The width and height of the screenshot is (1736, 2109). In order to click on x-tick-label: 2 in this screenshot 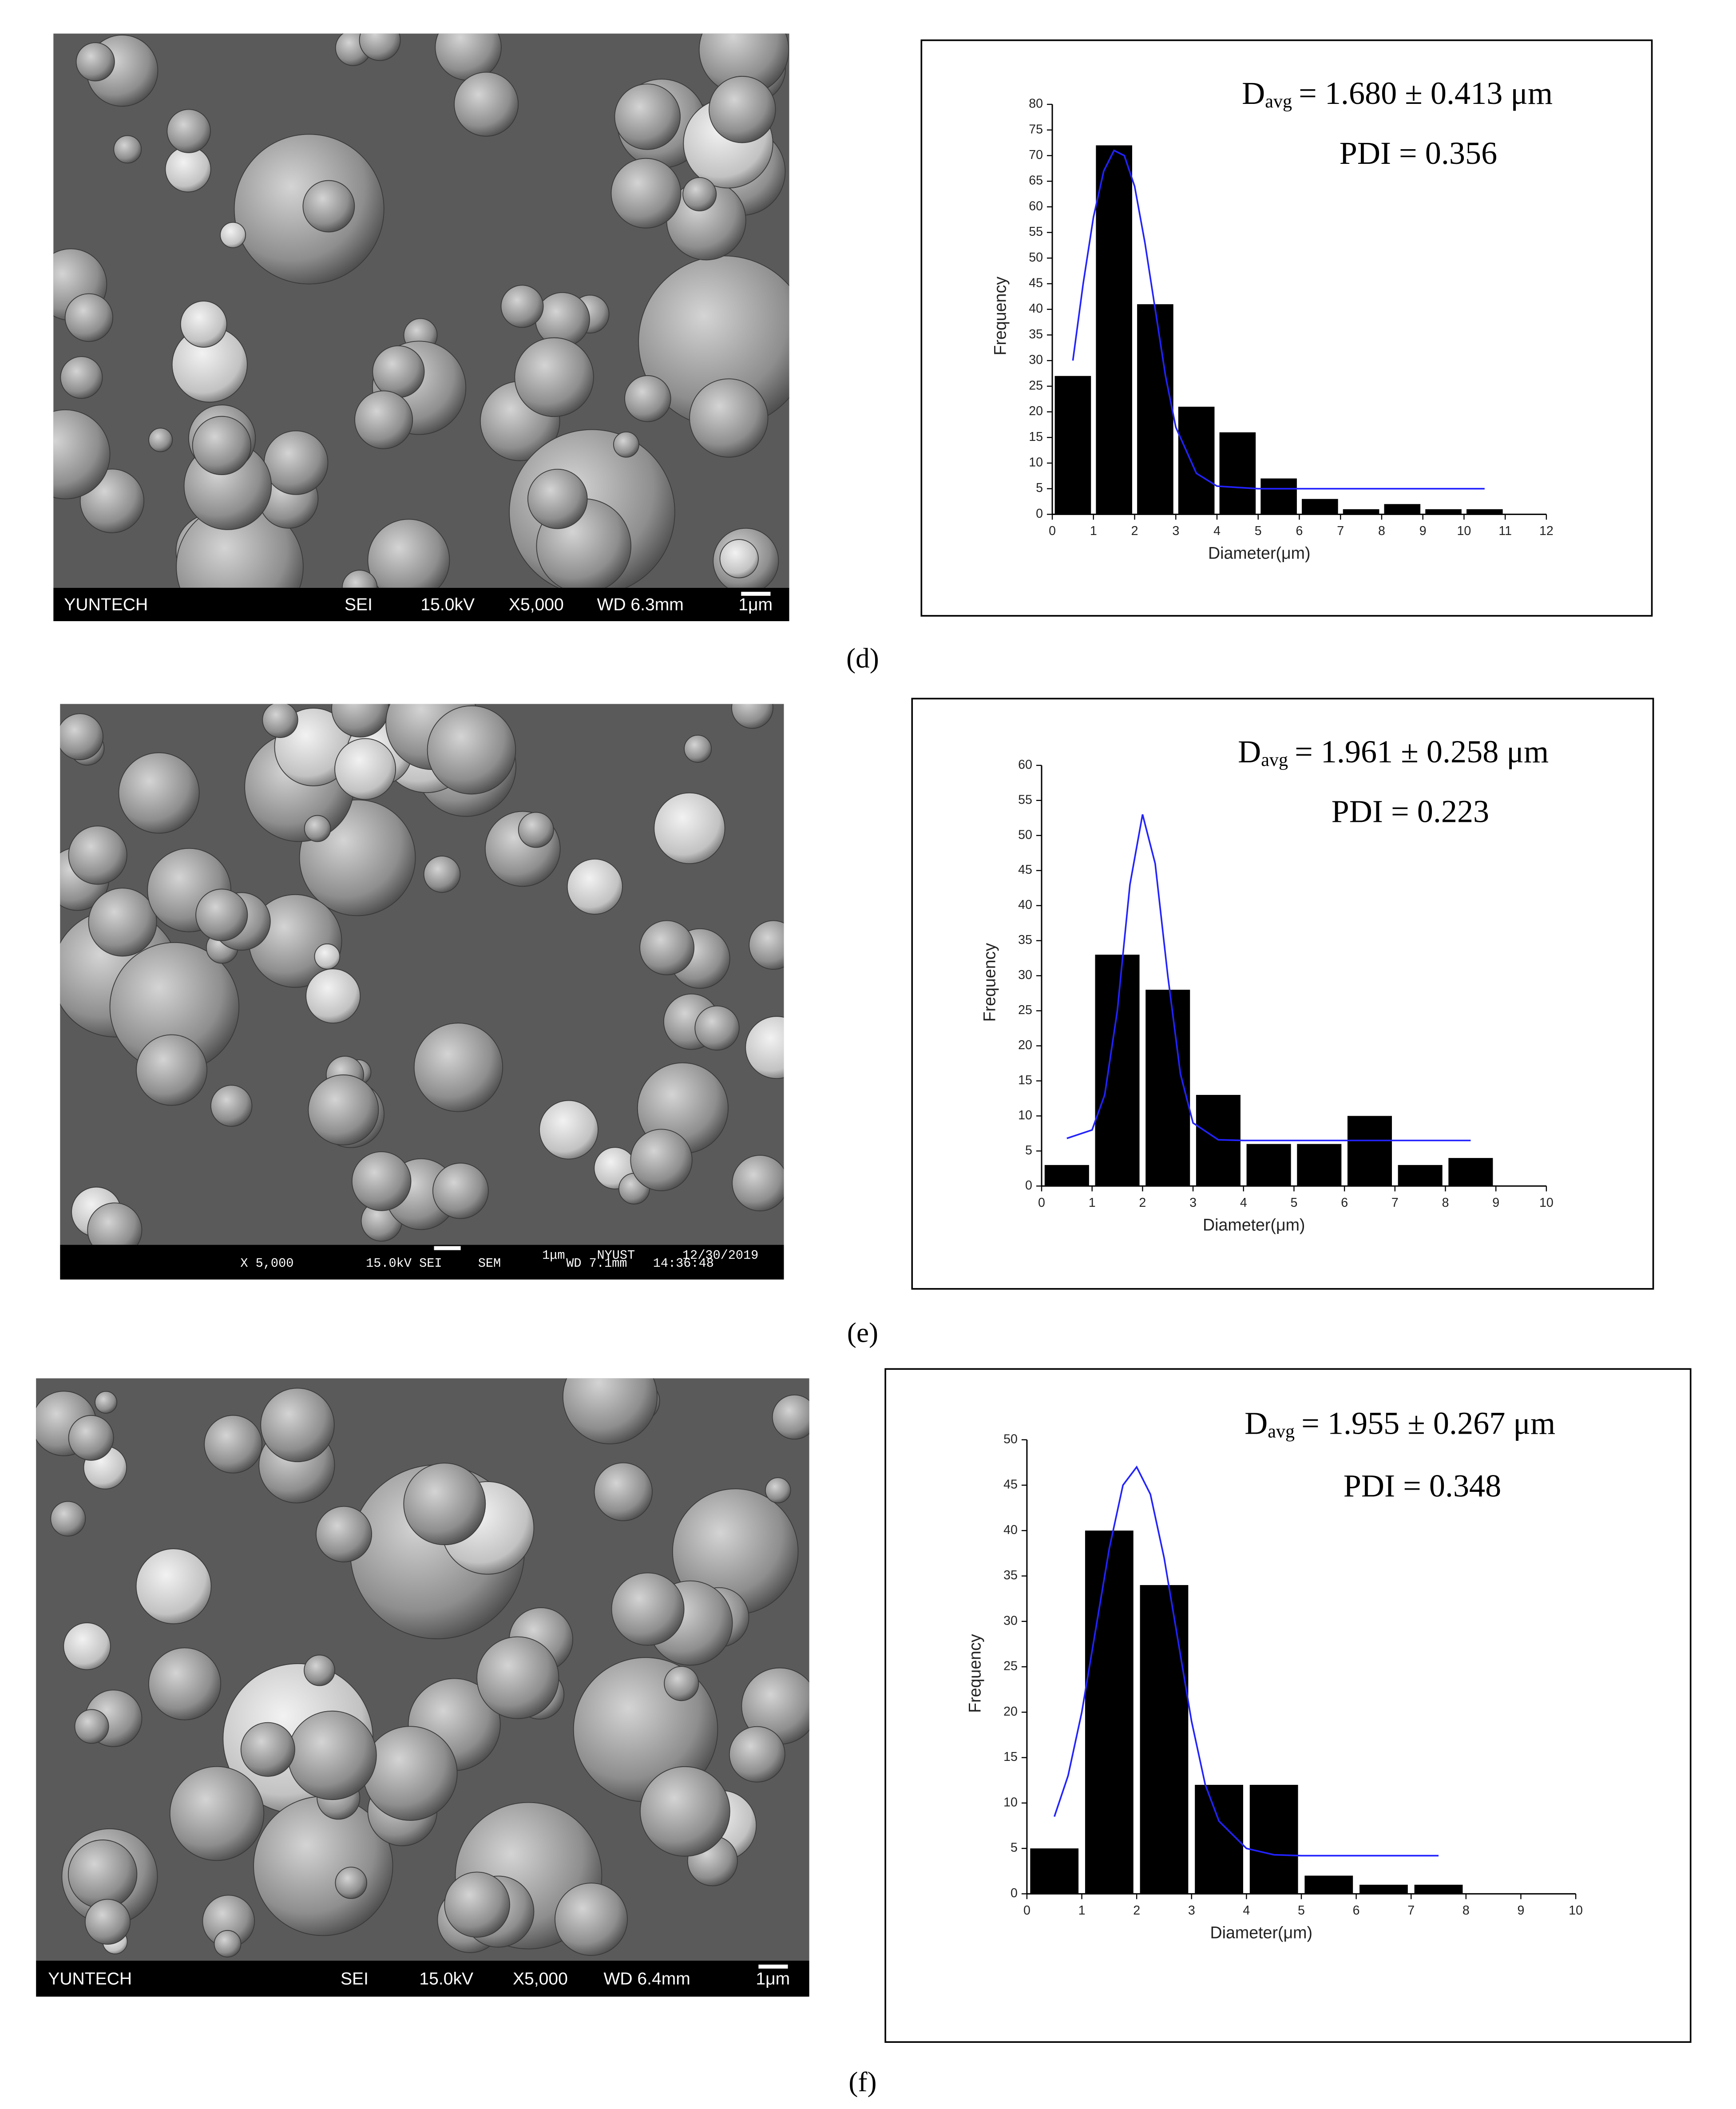, I will do `click(1142, 1203)`.